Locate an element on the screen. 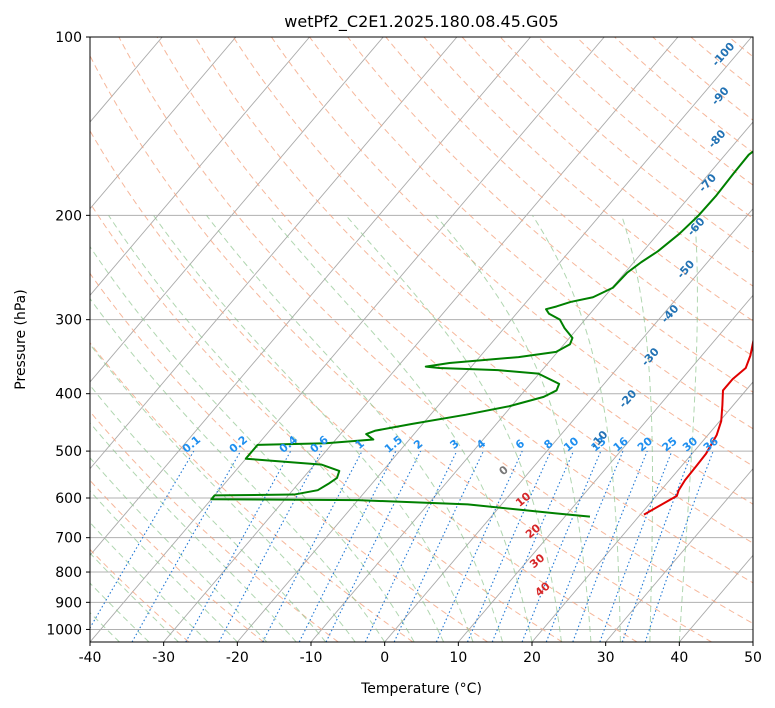 The width and height of the screenshot is (775, 708). chart-title: wetPf2_C2E1.2025.180.08.45.G05 is located at coordinates (421, 22).